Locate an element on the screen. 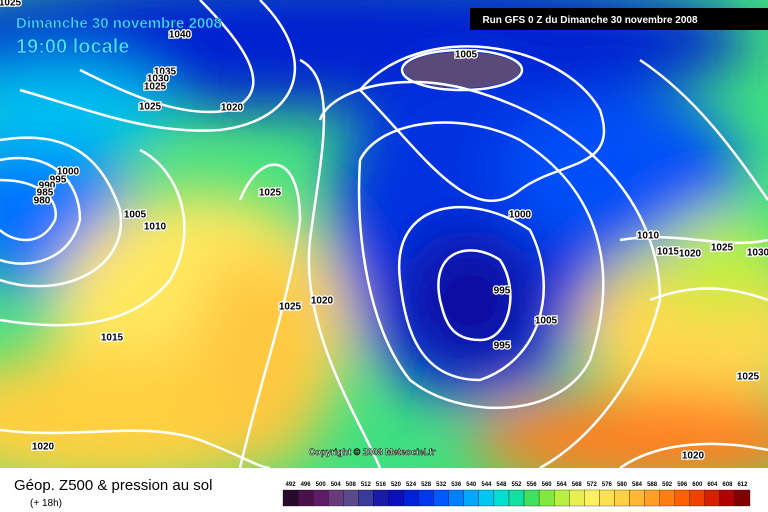 The width and height of the screenshot is (768, 512). legend-label: 608 is located at coordinates (727, 485).